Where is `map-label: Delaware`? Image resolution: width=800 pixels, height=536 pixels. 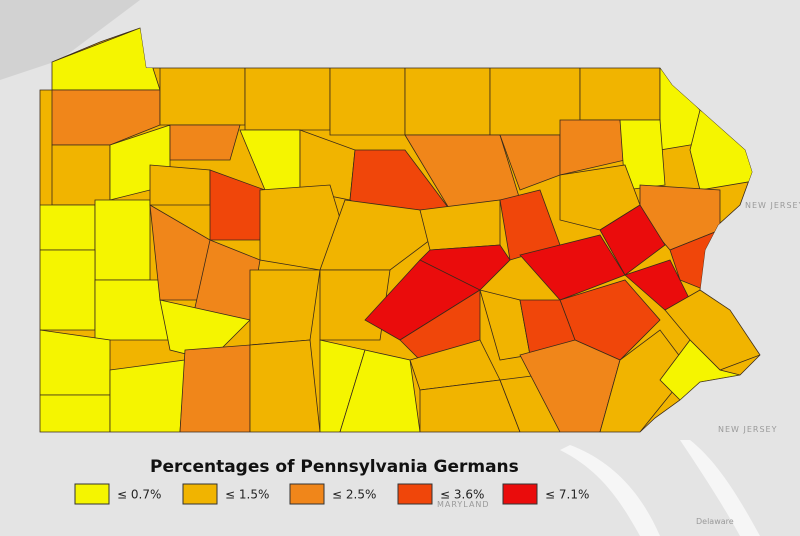 map-label: Delaware is located at coordinates (715, 521).